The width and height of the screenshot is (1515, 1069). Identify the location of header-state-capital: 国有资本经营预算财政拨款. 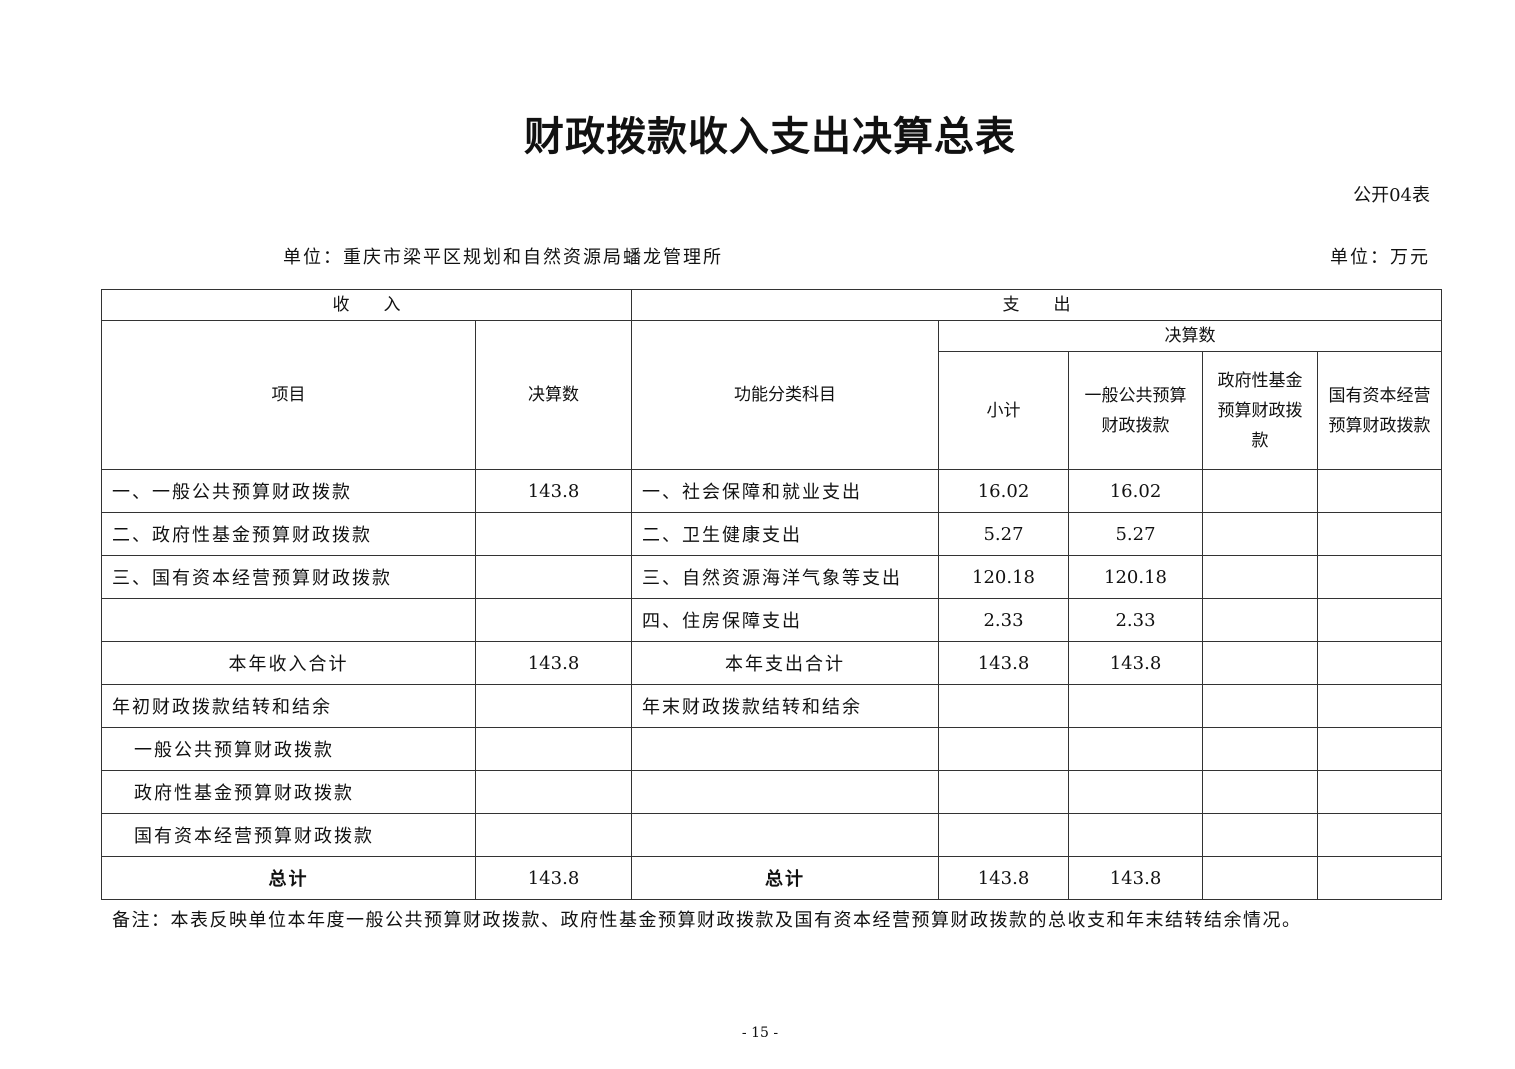
(1379, 410).